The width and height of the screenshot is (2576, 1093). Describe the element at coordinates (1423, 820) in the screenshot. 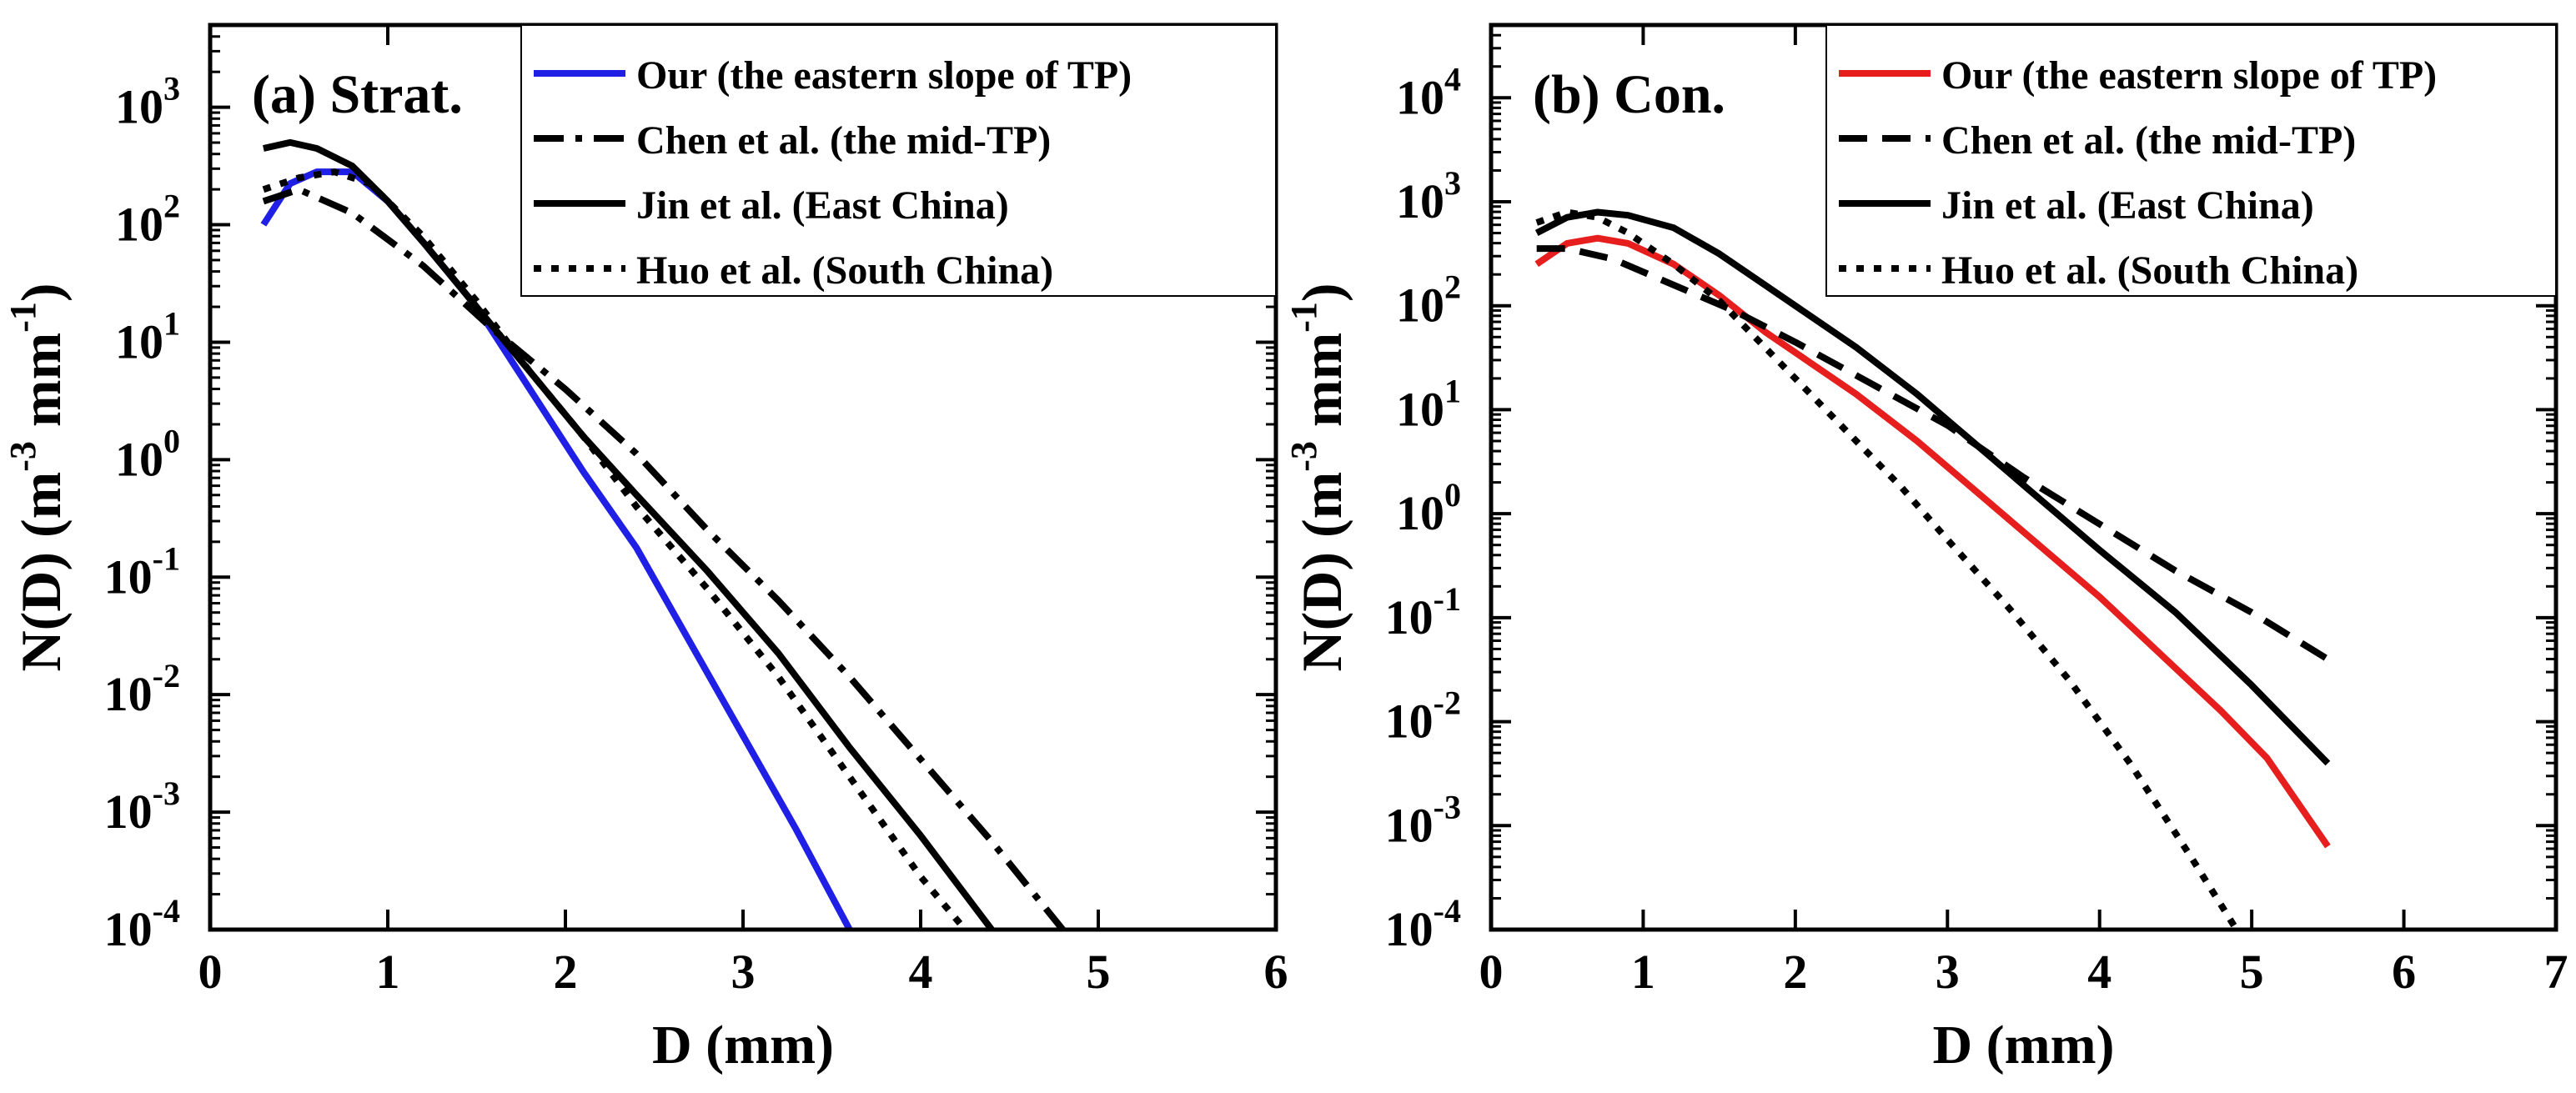

I see `panel-b-y-tick-label: 10⁻³` at that location.